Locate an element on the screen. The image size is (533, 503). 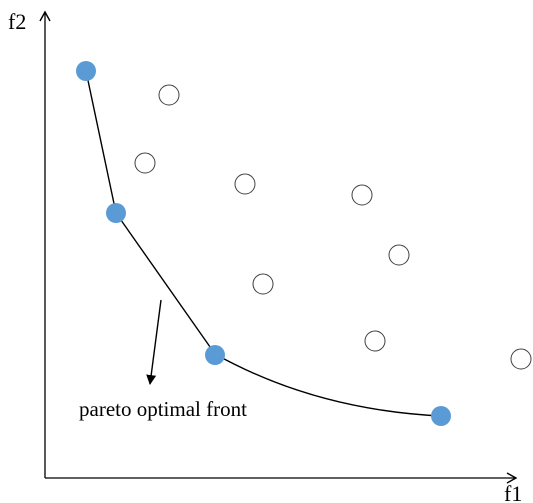
annotation-arrow is located at coordinates (154, 342).